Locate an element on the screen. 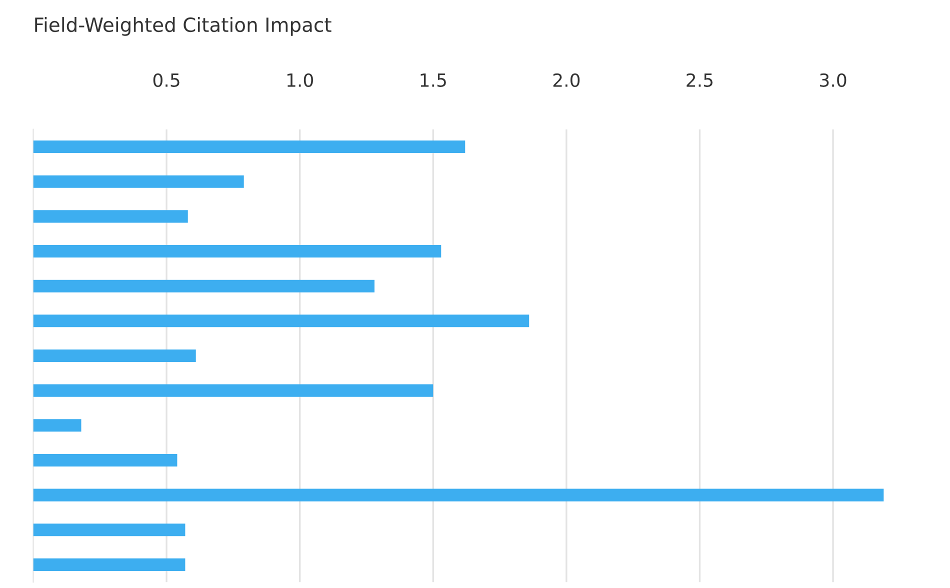  x-tick-label: 1.0 is located at coordinates (300, 80).